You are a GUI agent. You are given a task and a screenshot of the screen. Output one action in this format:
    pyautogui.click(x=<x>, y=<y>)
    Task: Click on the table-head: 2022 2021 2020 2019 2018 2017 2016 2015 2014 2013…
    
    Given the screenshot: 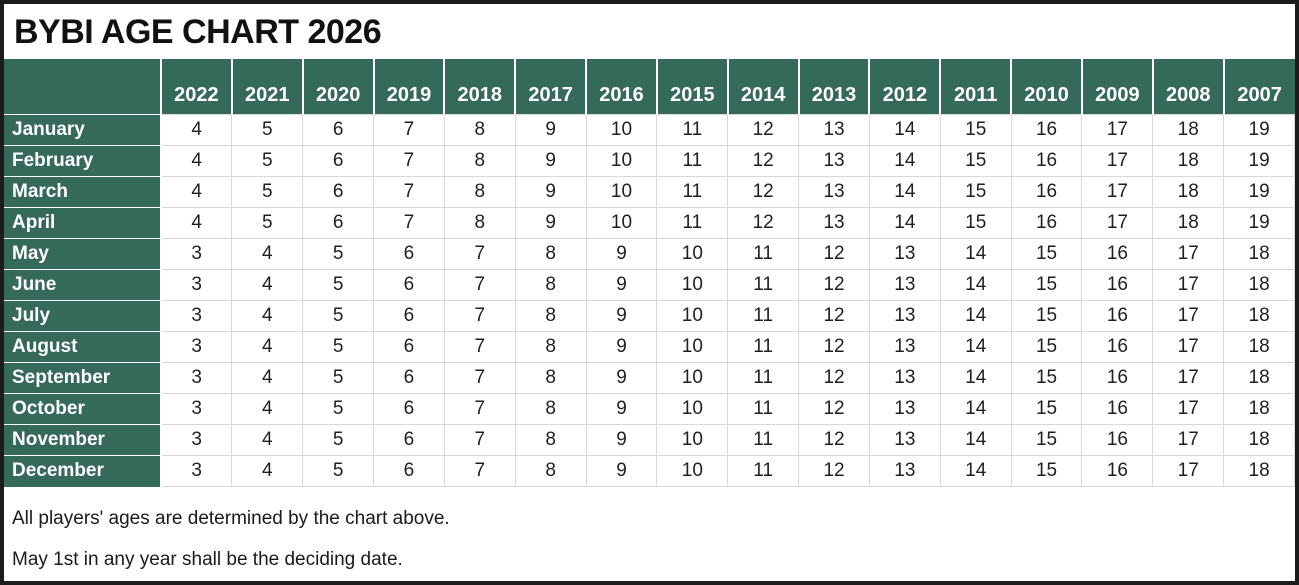 What is the action you would take?
    pyautogui.click(x=649, y=87)
    